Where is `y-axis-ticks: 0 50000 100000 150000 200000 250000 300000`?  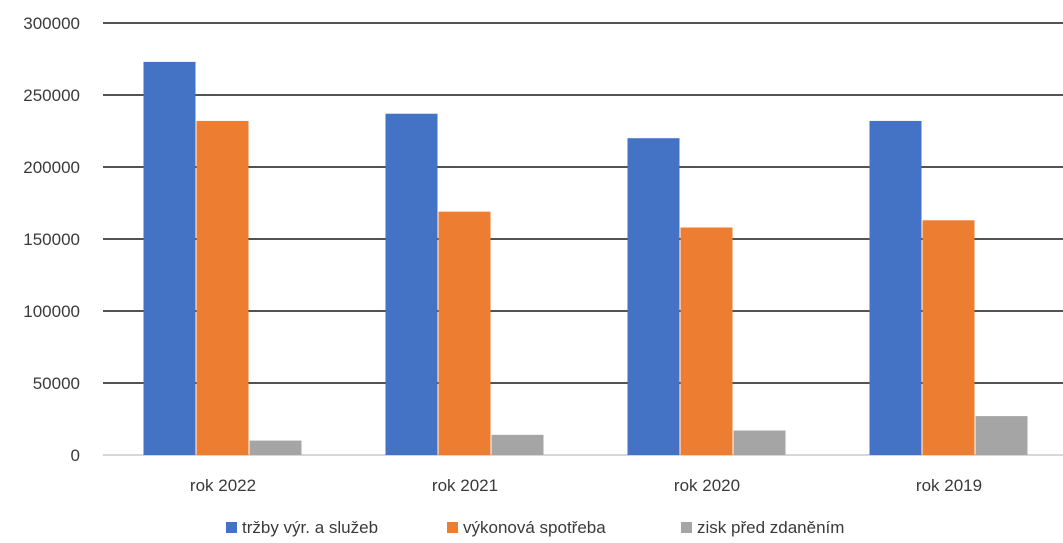
y-axis-ticks: 0 50000 100000 150000 200000 250000 300000 is located at coordinates (51, 239).